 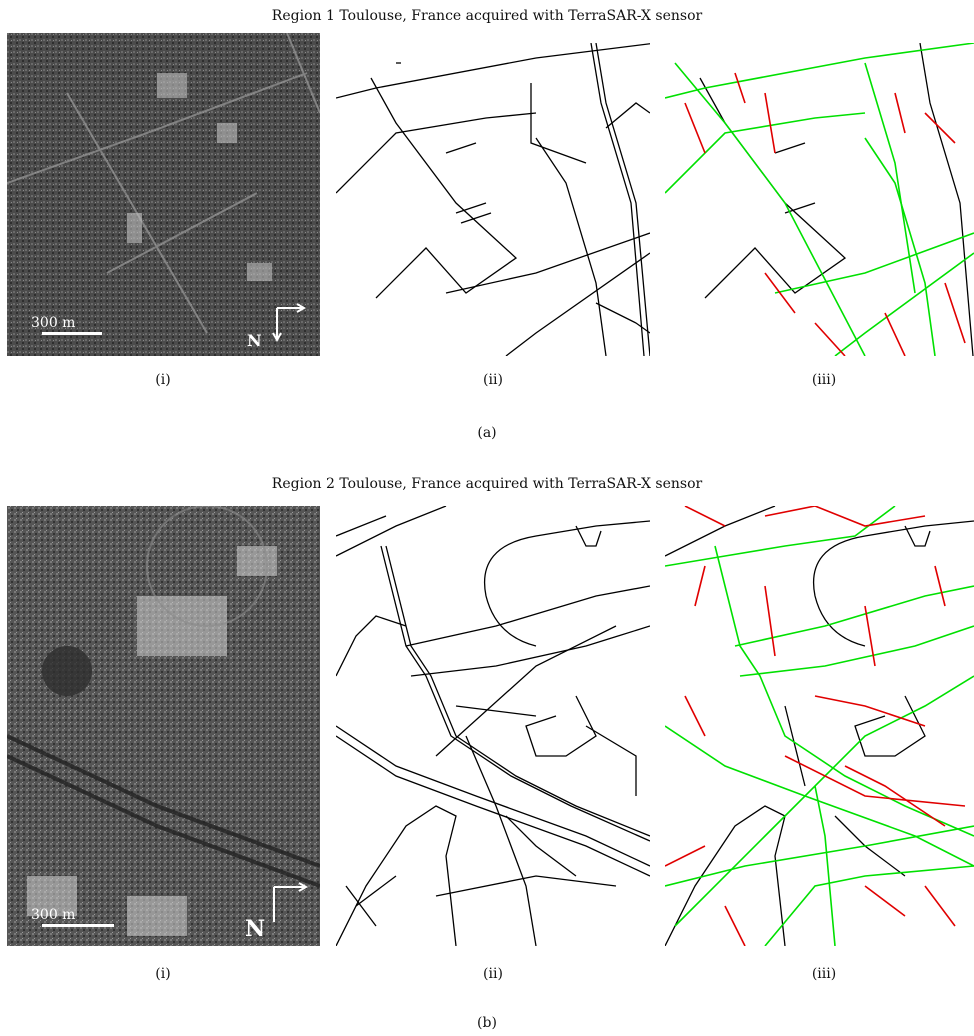 I want to click on region1-extraction-roads, so click(x=819, y=199).